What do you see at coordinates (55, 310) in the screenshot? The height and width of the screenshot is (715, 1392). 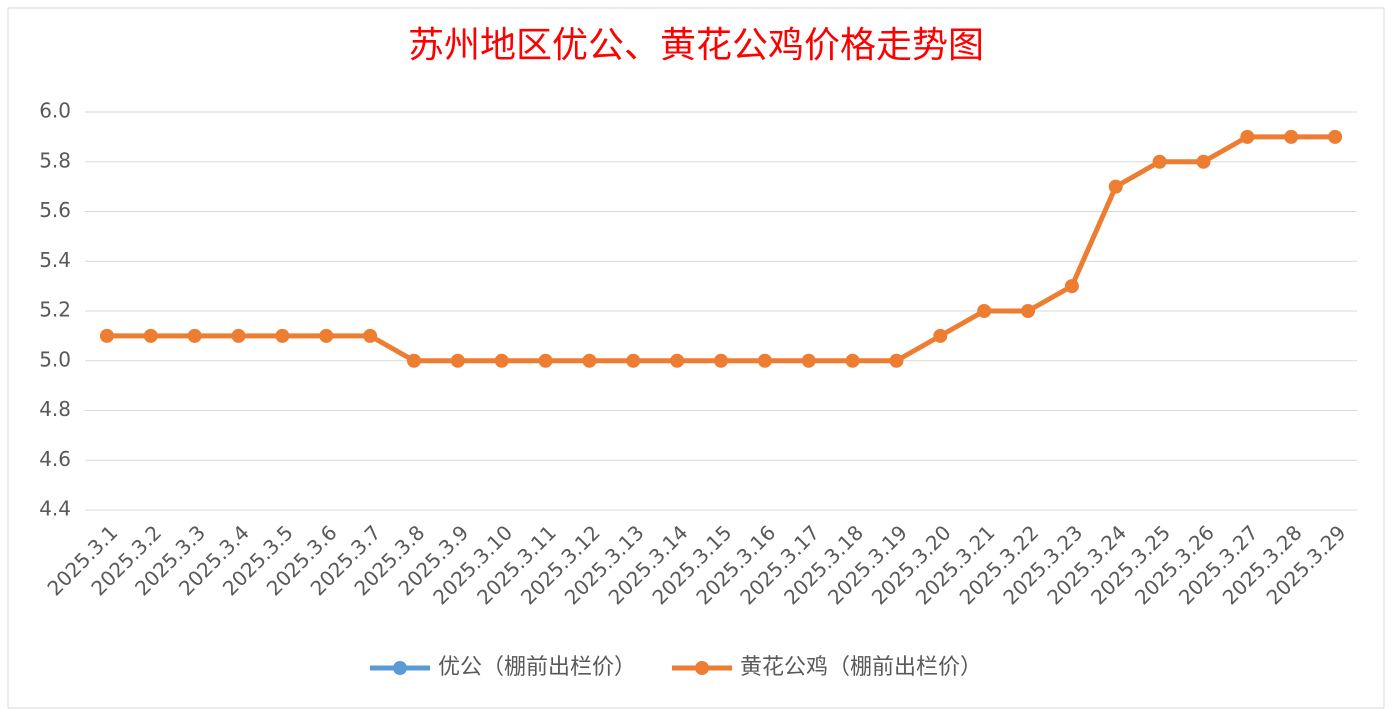 I see `y-tick-label: 5.2` at bounding box center [55, 310].